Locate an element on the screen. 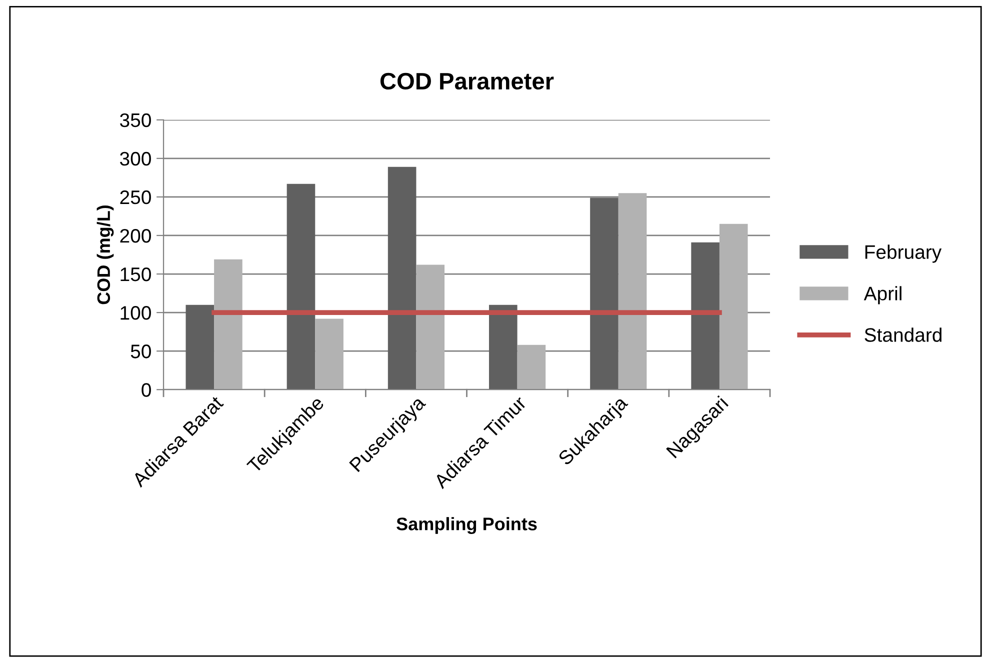 The image size is (991, 666). y-tick-label: 200 is located at coordinates (135, 235).